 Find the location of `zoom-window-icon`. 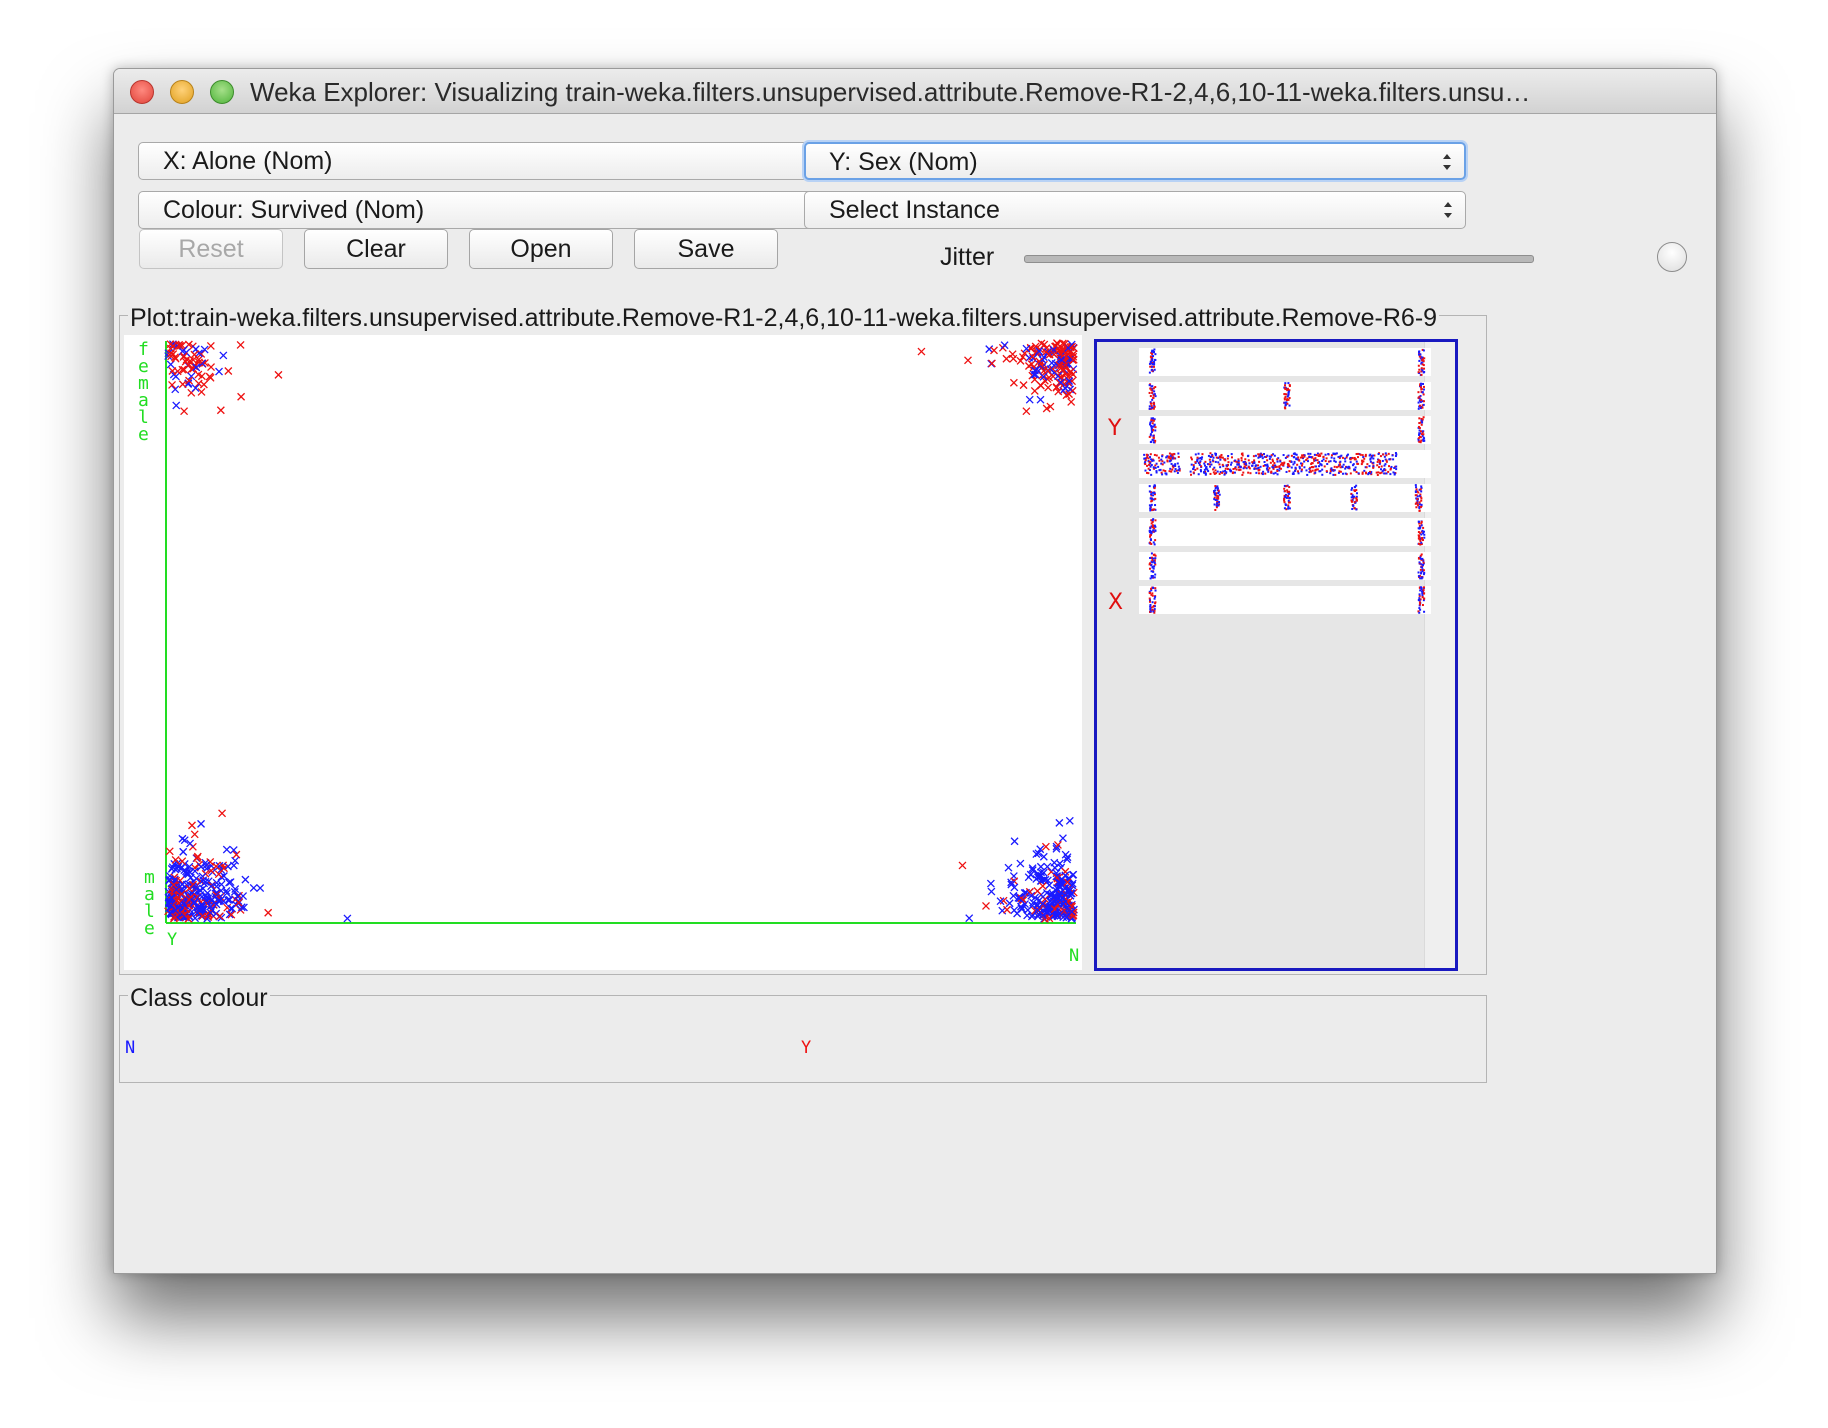

zoom-window-icon is located at coordinates (222, 92).